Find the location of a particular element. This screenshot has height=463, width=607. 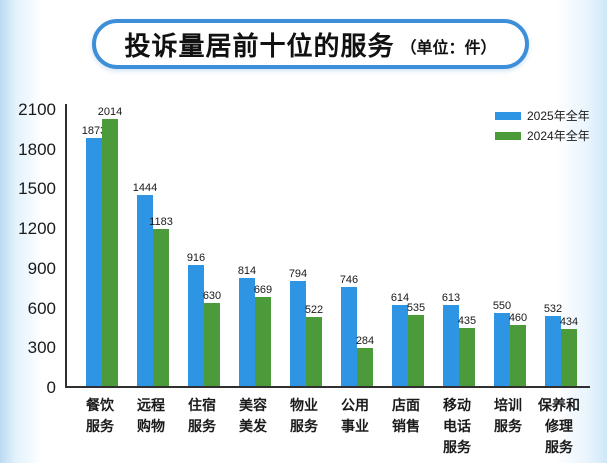

bar-value-label: 1444 is located at coordinates (145, 187).